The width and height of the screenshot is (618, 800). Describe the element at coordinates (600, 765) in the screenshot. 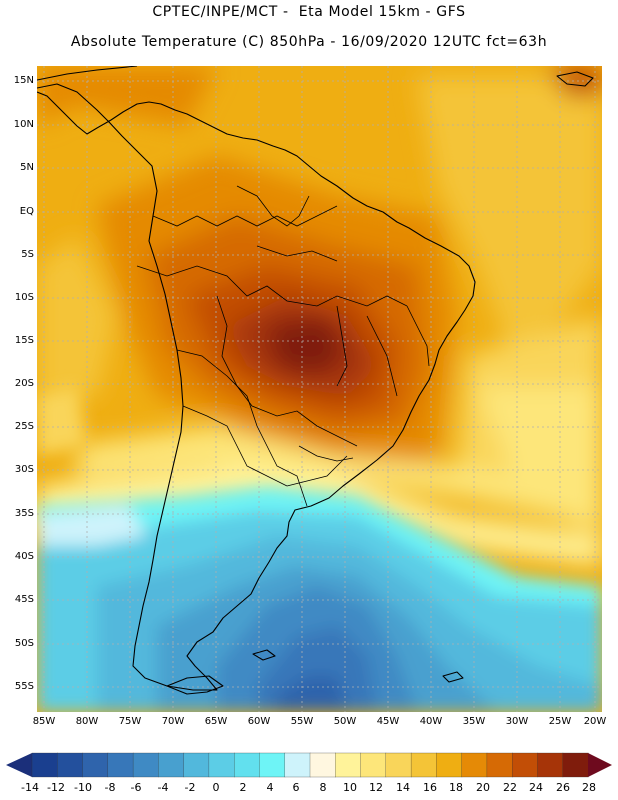

I see `color-scale-high-end` at that location.